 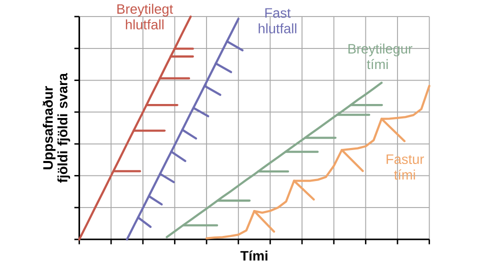 I want to click on y-axis-title: Uppsafnaður fjöldi fjöldi svara, so click(x=56, y=128).